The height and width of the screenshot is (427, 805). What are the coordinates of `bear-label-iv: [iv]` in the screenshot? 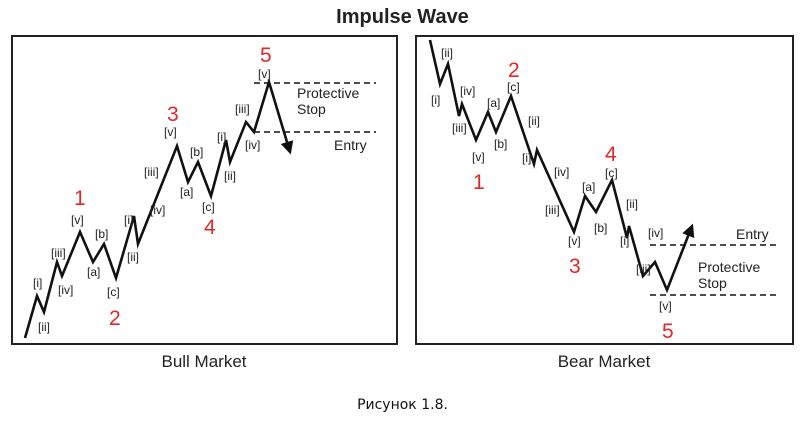 It's located at (467, 91).